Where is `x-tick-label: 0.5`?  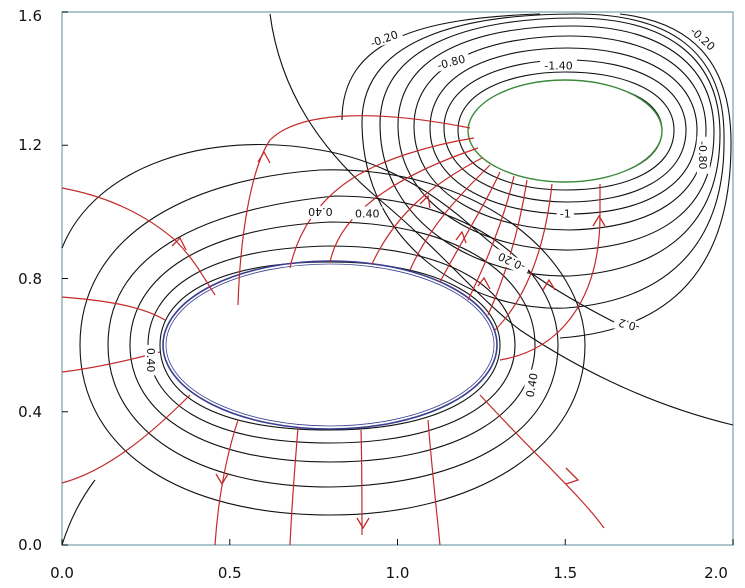 x-tick-label: 0.5 is located at coordinates (230, 573).